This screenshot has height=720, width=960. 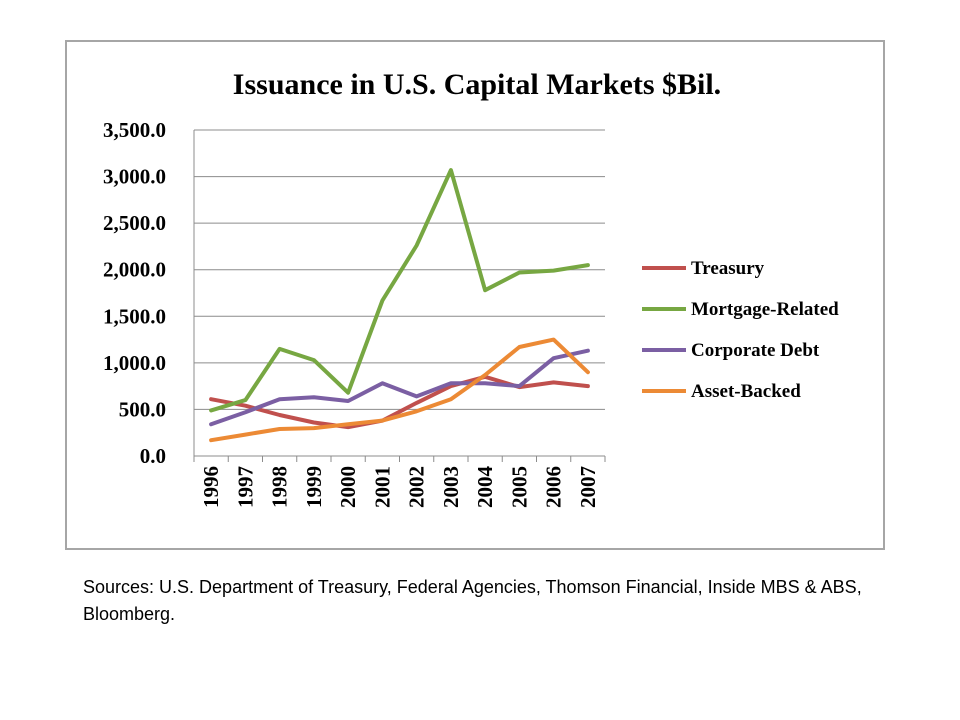 What do you see at coordinates (153, 456) in the screenshot?
I see `y-tick-label: 0.0` at bounding box center [153, 456].